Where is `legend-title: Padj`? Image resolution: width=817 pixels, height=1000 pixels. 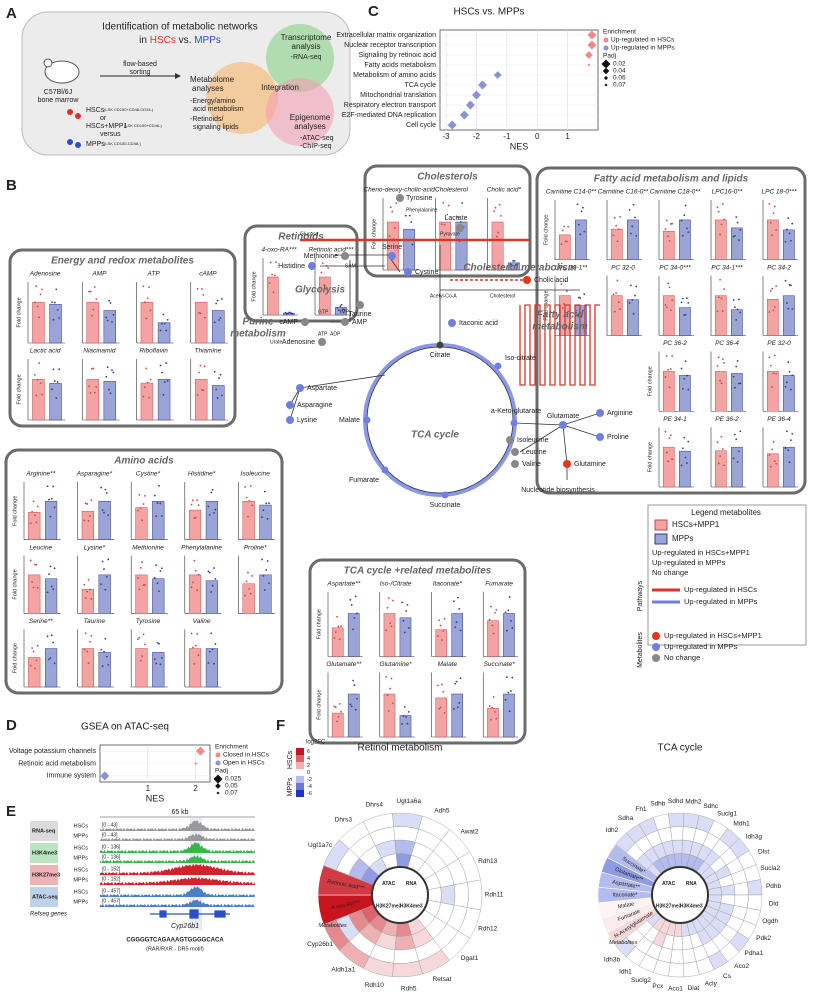 legend-title: Padj is located at coordinates (609, 56).